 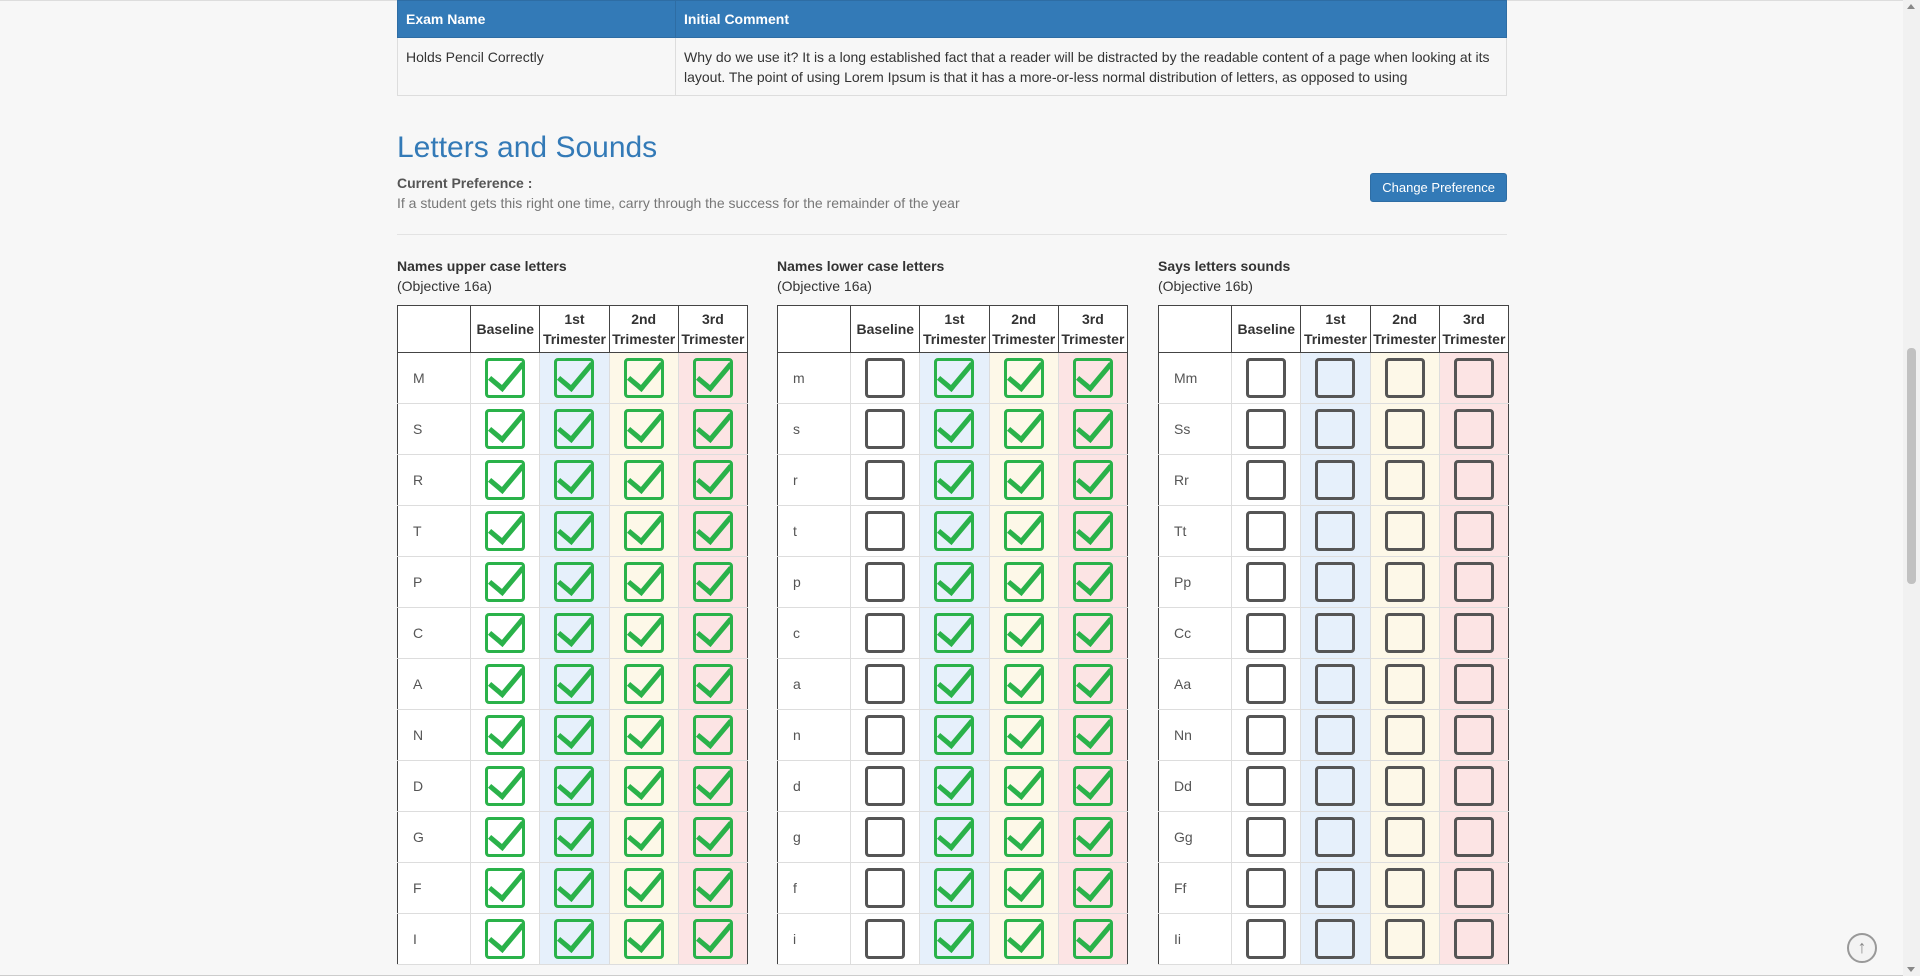 What do you see at coordinates (1862, 948) in the screenshot?
I see `scroll-to-top-button: ↑` at bounding box center [1862, 948].